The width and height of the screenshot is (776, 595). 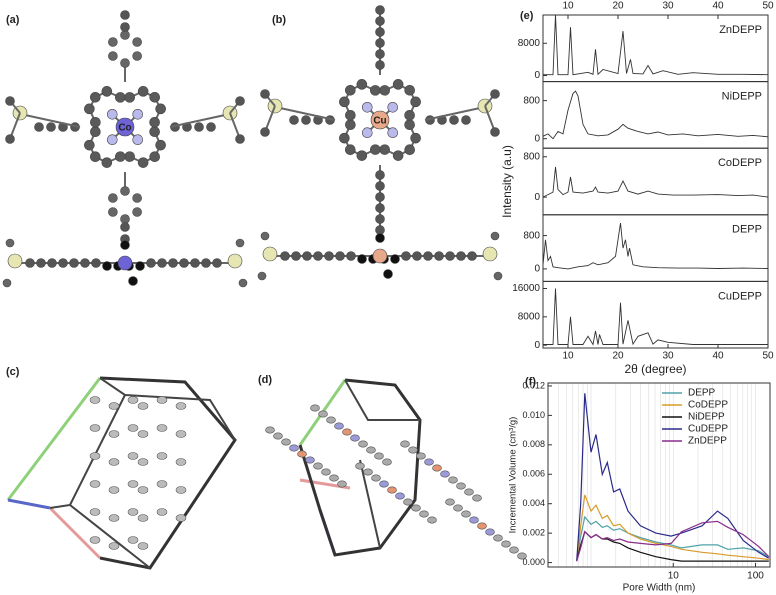 What do you see at coordinates (379, 121) in the screenshot?
I see `metal-label: Cu` at bounding box center [379, 121].